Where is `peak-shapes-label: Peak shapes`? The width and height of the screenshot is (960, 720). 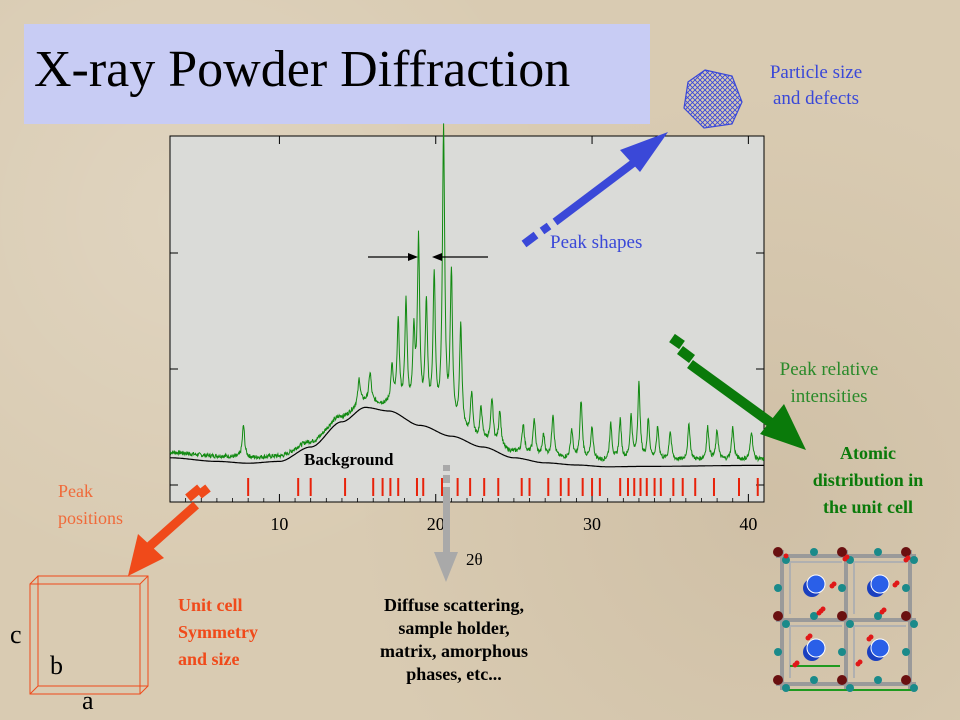 peak-shapes-label: Peak shapes is located at coordinates (596, 242).